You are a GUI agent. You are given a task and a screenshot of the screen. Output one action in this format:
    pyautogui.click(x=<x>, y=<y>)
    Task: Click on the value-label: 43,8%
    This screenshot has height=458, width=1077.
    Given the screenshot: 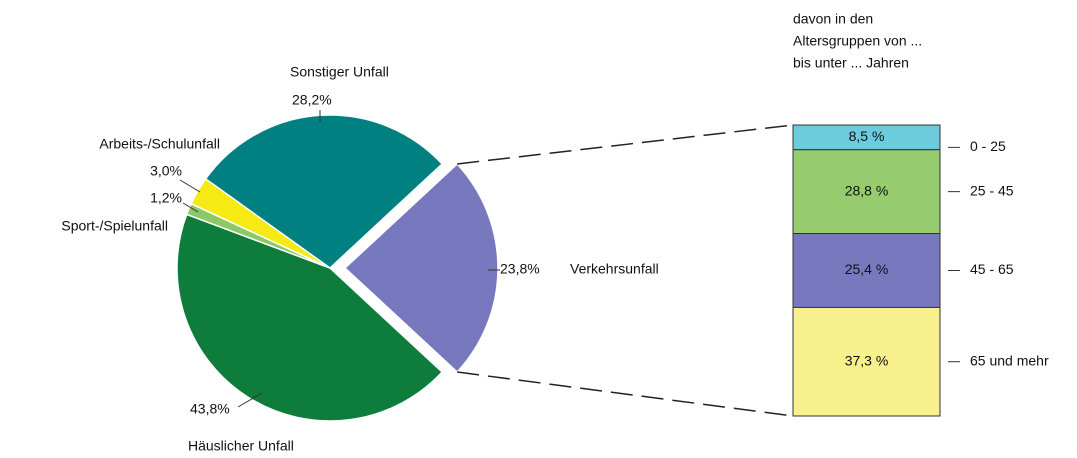 What is the action you would take?
    pyautogui.click(x=210, y=409)
    